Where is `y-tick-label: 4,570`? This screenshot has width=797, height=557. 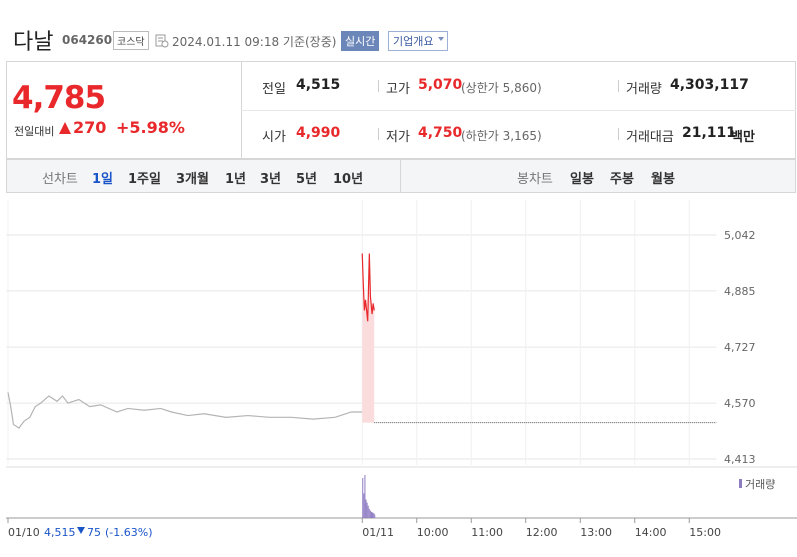
y-tick-label: 4,570 is located at coordinates (740, 403).